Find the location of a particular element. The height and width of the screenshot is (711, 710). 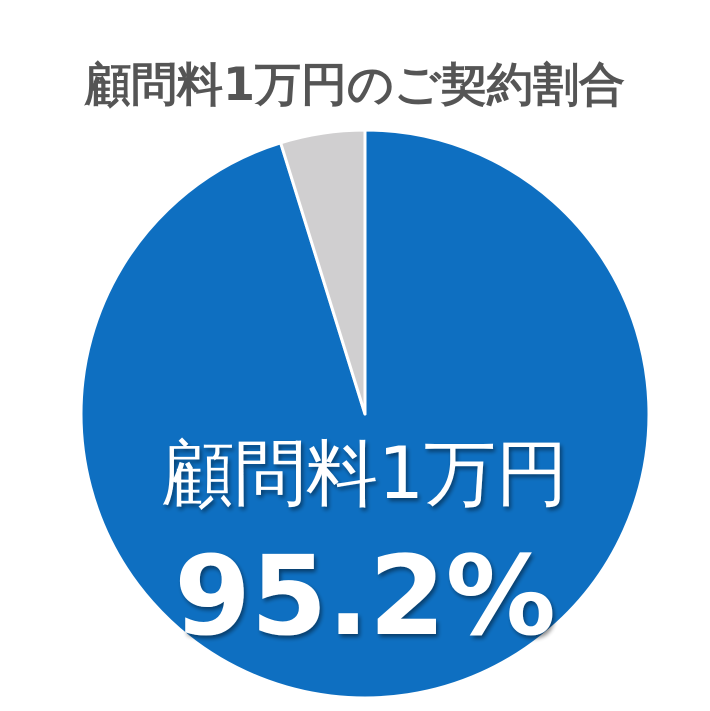

chart-title: 顧問料1万円のご契約割合 is located at coordinates (355, 84).